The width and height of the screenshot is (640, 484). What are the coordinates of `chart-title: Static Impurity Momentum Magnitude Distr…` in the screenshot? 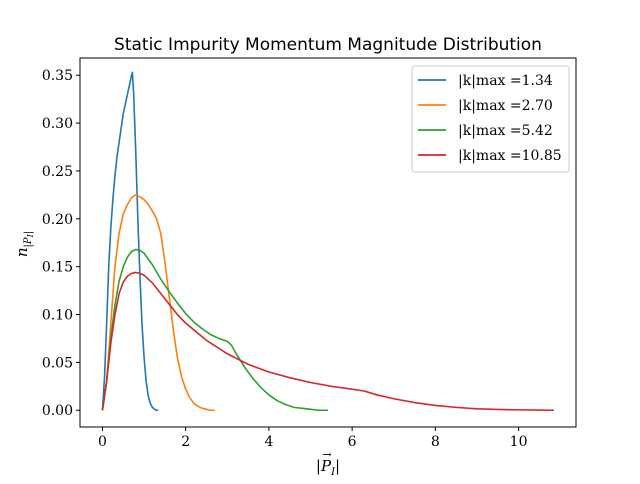 It's located at (328, 45).